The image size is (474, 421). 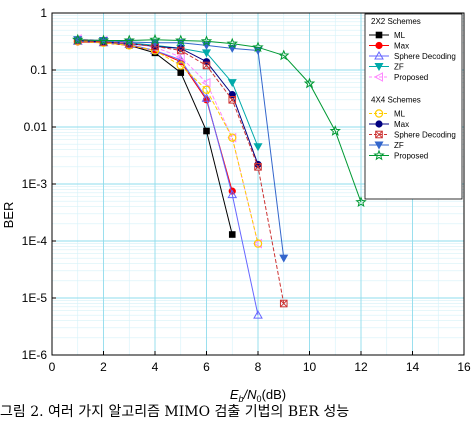 What do you see at coordinates (35, 241) in the screenshot?
I see `y-tick-label: 1E-4` at bounding box center [35, 241].